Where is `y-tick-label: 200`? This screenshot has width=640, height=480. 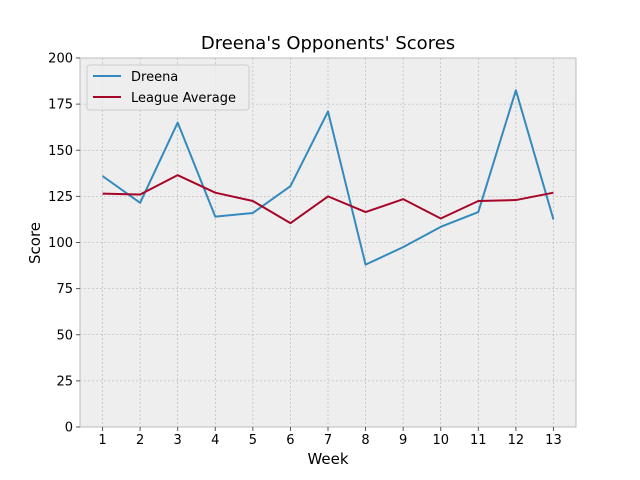 y-tick-label: 200 is located at coordinates (60, 59).